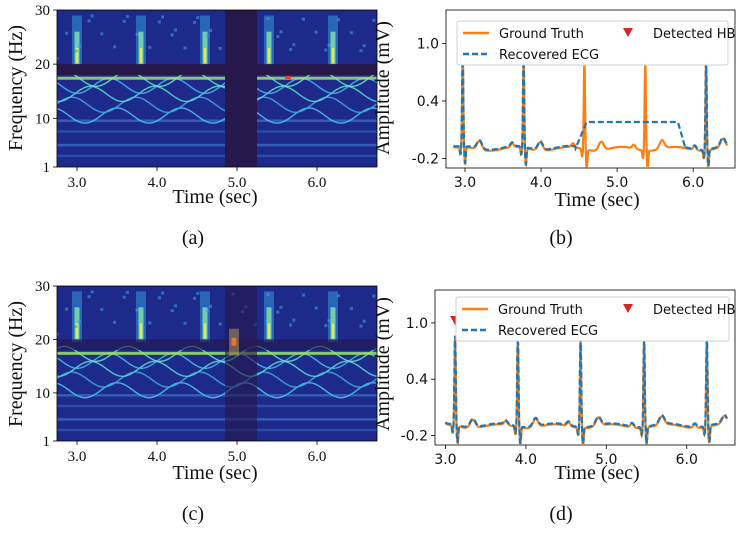 The width and height of the screenshot is (754, 535). What do you see at coordinates (694, 34) in the screenshot?
I see `legend-detected-b: Detected HB` at bounding box center [694, 34].